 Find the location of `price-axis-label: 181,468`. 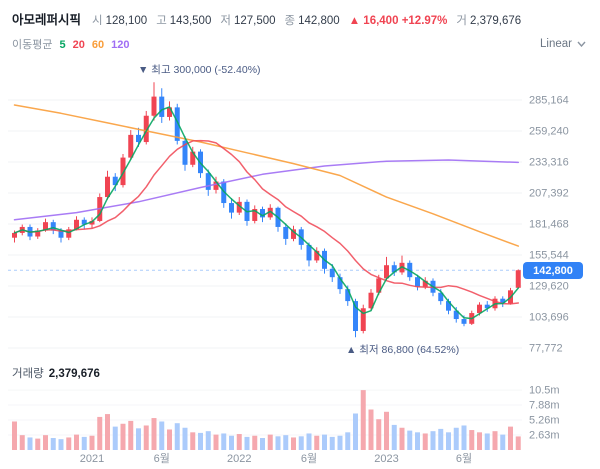

price-axis-label: 181,468 is located at coordinates (549, 225).